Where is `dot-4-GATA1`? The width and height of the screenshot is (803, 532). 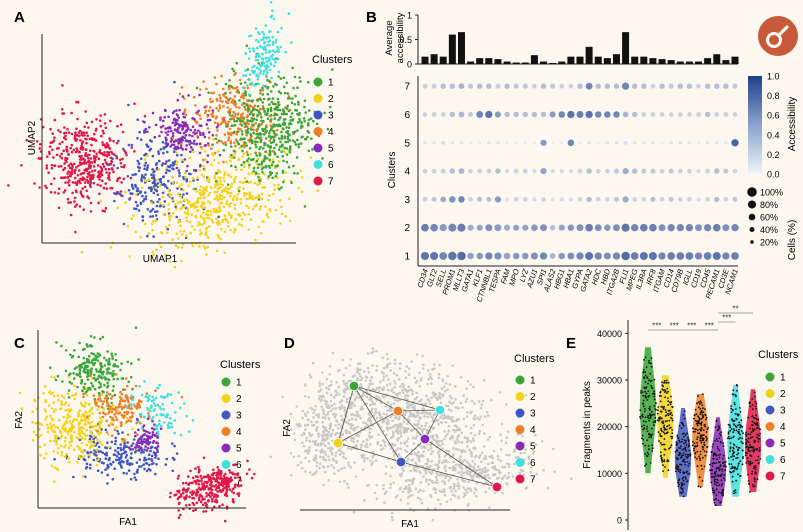
dot-4-GATA1 is located at coordinates (470, 171).